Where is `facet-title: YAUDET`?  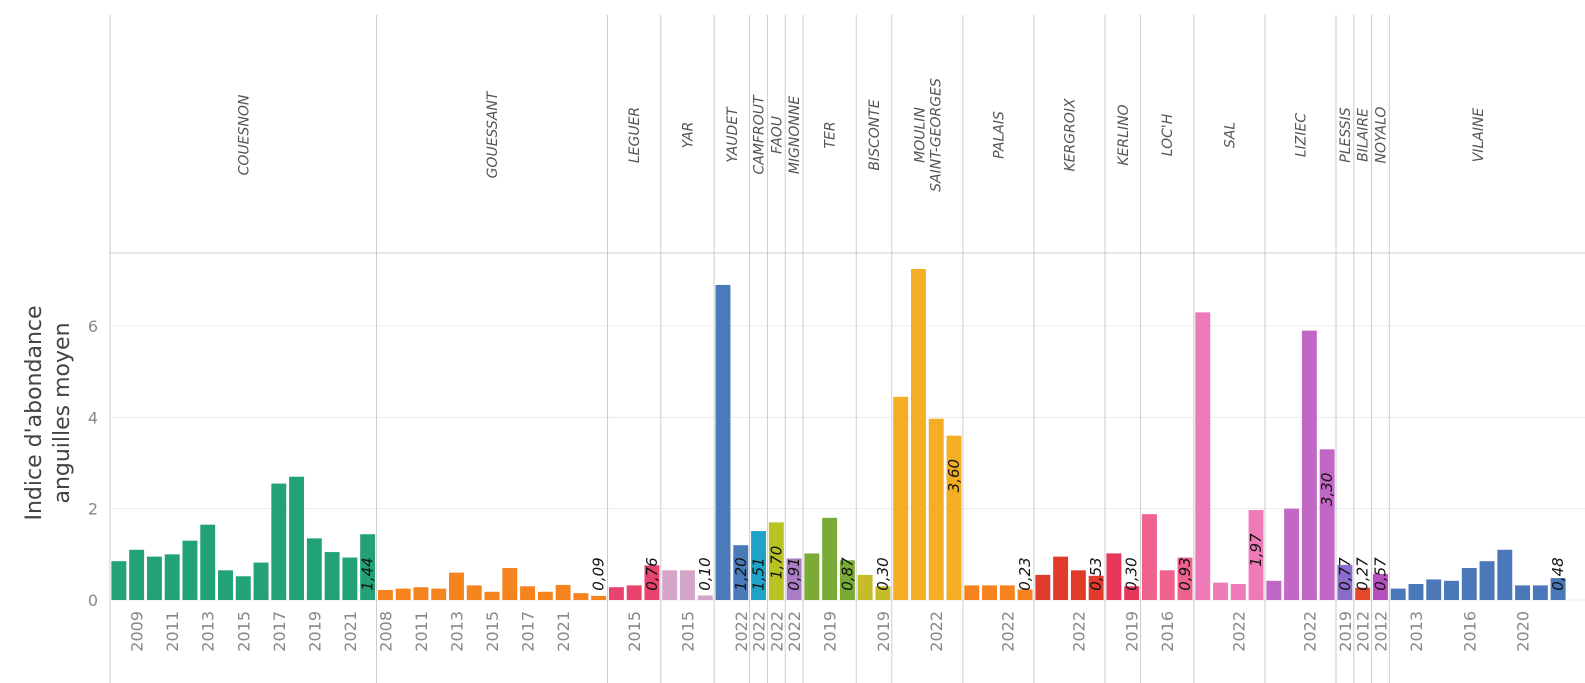 facet-title: YAUDET is located at coordinates (733, 134).